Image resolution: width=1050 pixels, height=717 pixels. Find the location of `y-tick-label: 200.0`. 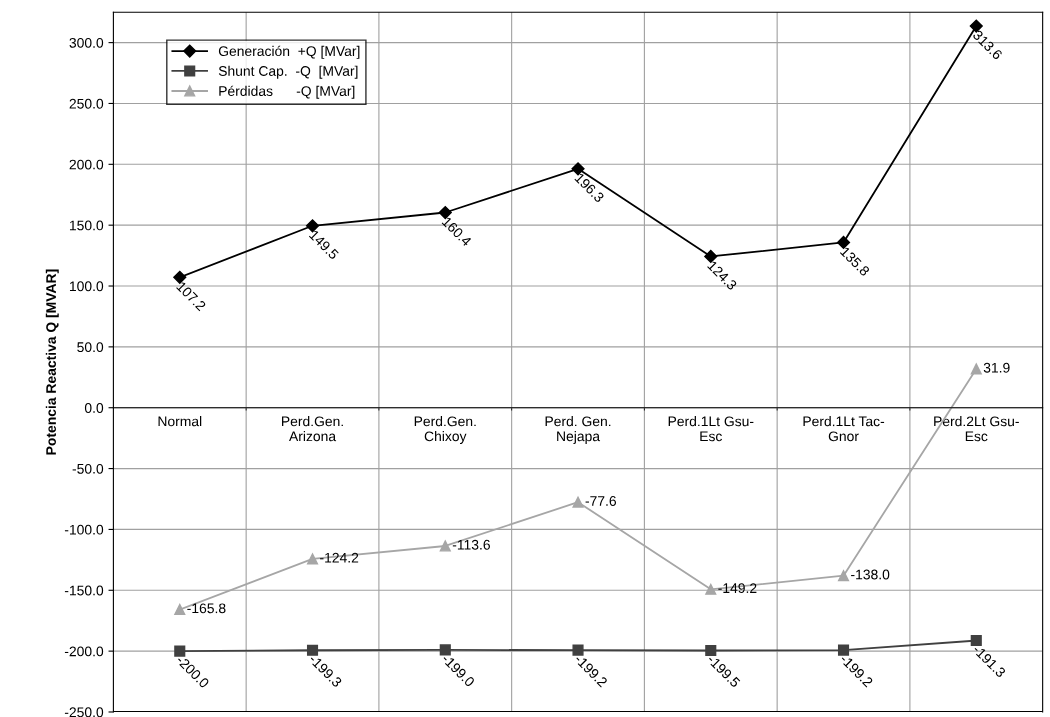

y-tick-label: 200.0 is located at coordinates (86, 164).